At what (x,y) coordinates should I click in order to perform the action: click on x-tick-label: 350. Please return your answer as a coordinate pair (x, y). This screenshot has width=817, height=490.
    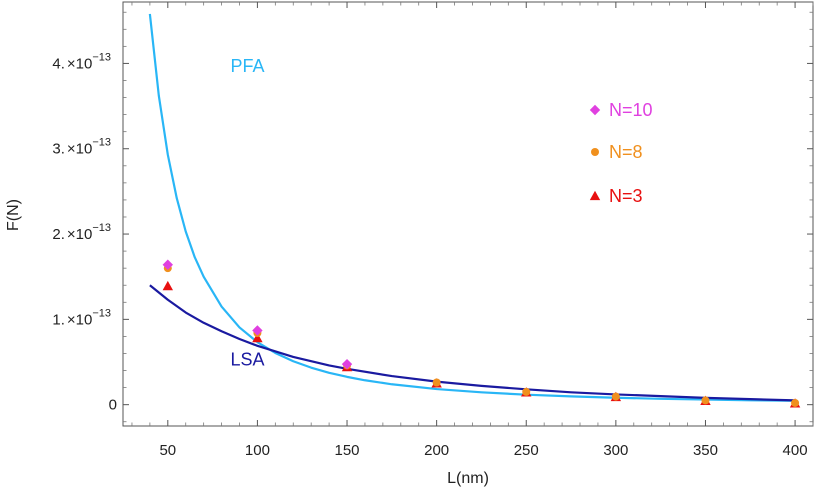
    Looking at the image, I should click on (705, 450).